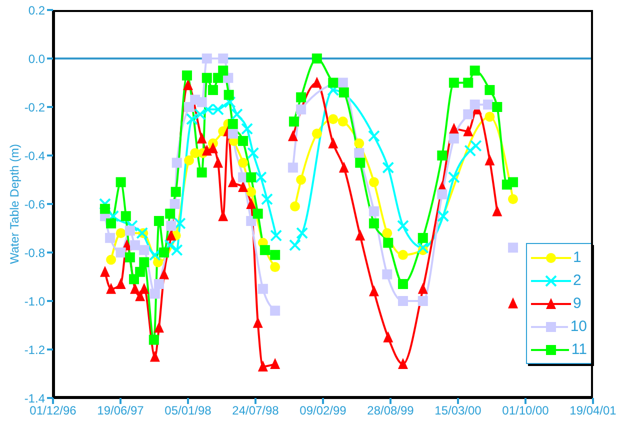  What do you see at coordinates (593, 411) in the screenshot?
I see `x-tick-label: 19/04/01` at bounding box center [593, 411].